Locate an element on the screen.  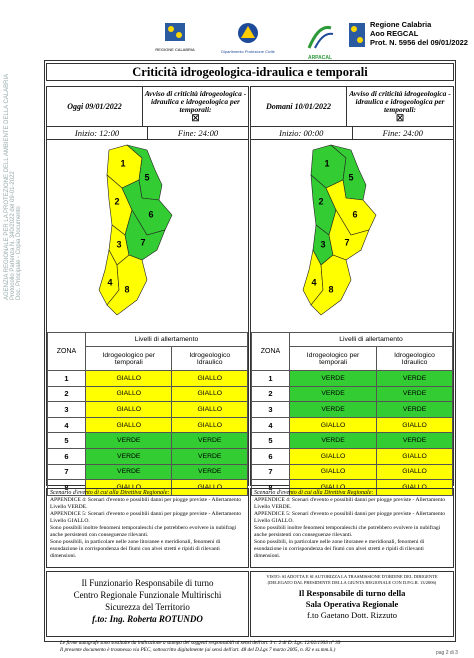
table-row: 3 GIALLO GIALLO is located at coordinates (147, 409).